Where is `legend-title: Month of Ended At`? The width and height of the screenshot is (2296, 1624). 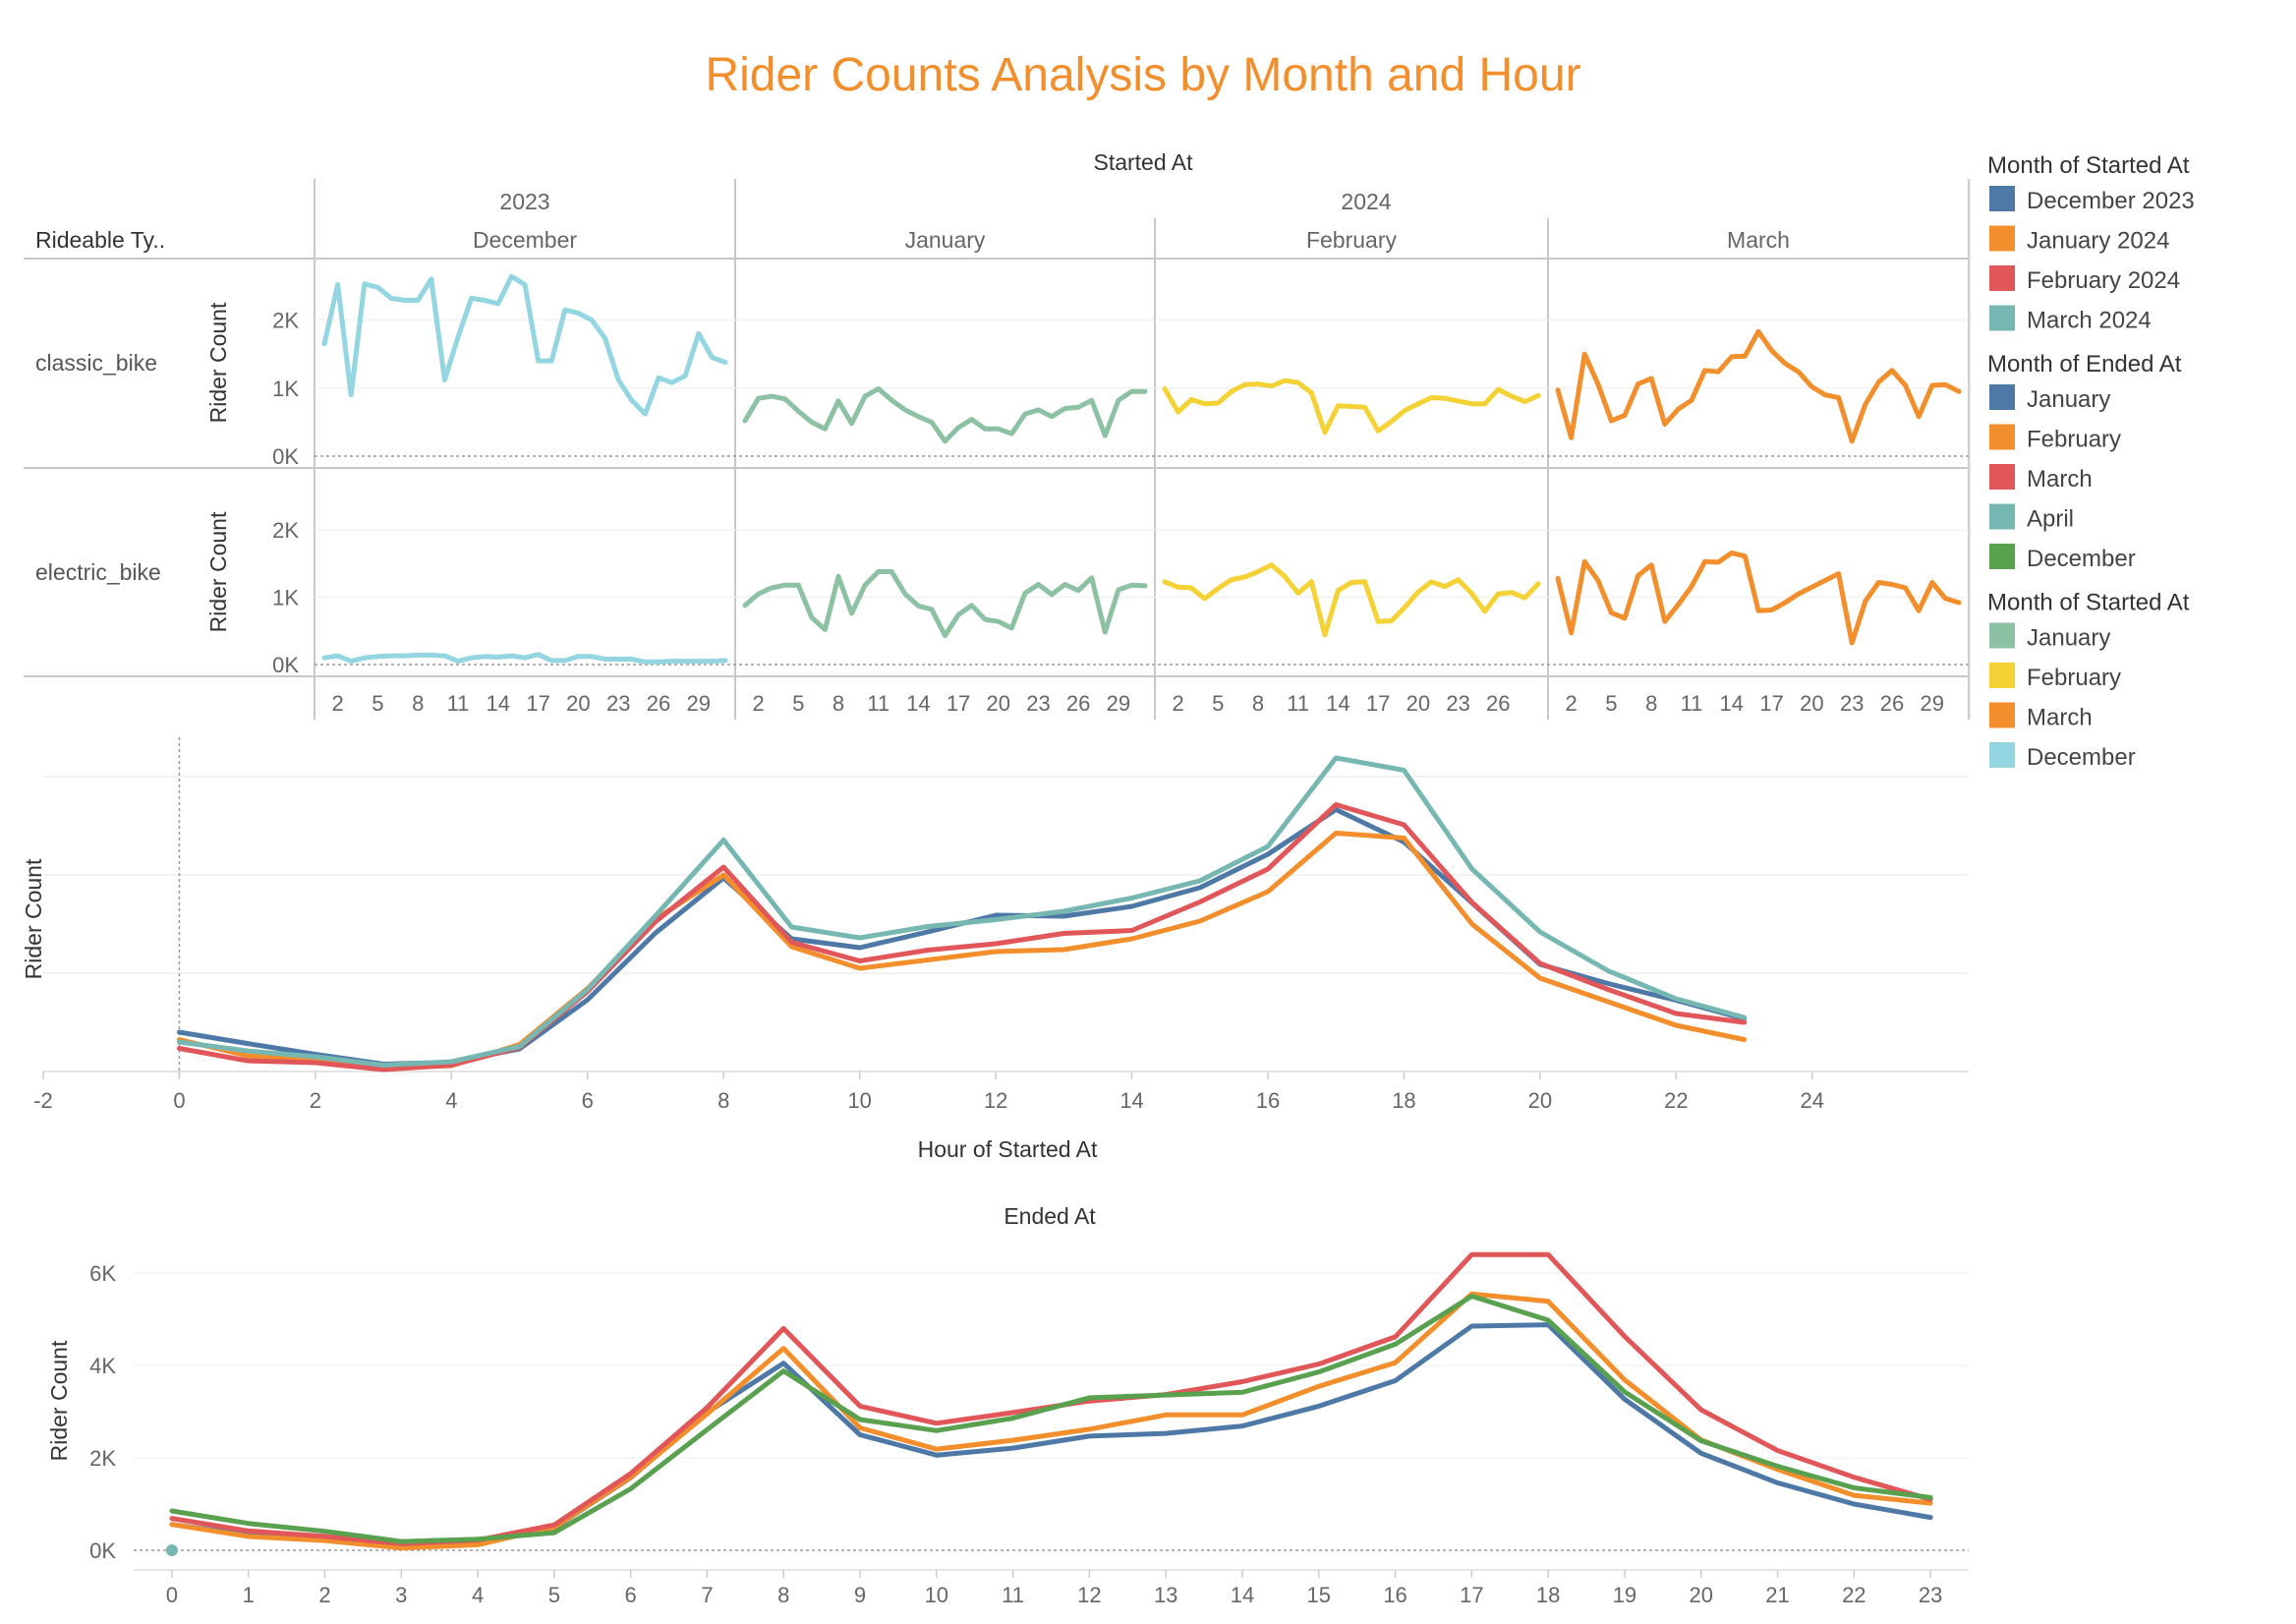
legend-title: Month of Ended At is located at coordinates (2084, 364).